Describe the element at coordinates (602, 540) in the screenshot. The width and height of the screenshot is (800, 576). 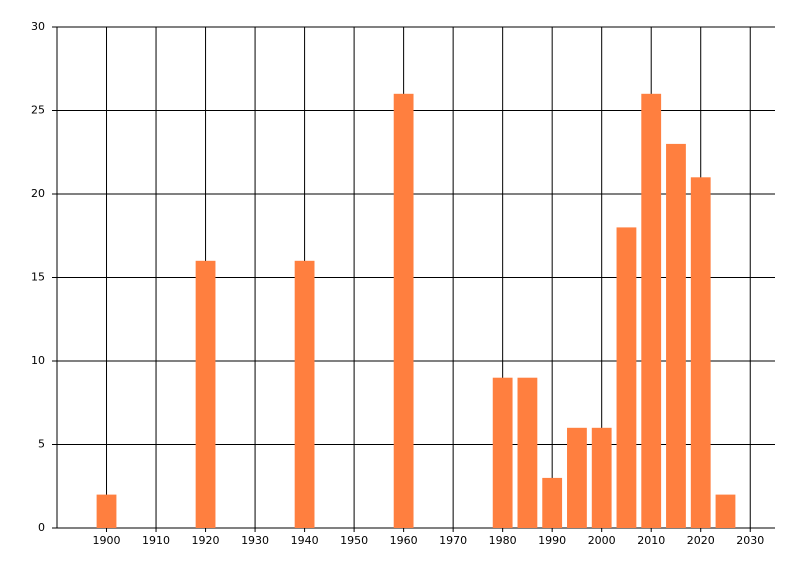
I see `x-tick-label: 2000` at that location.